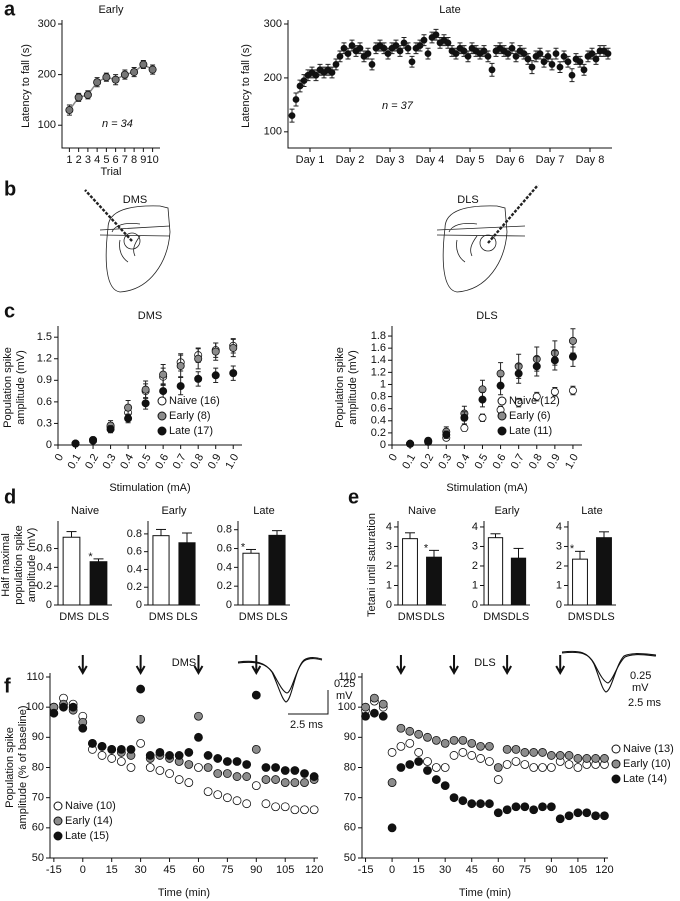 The image size is (680, 901). What do you see at coordinates (251, 617) in the screenshot?
I see `x-tick-label: DMS` at bounding box center [251, 617].